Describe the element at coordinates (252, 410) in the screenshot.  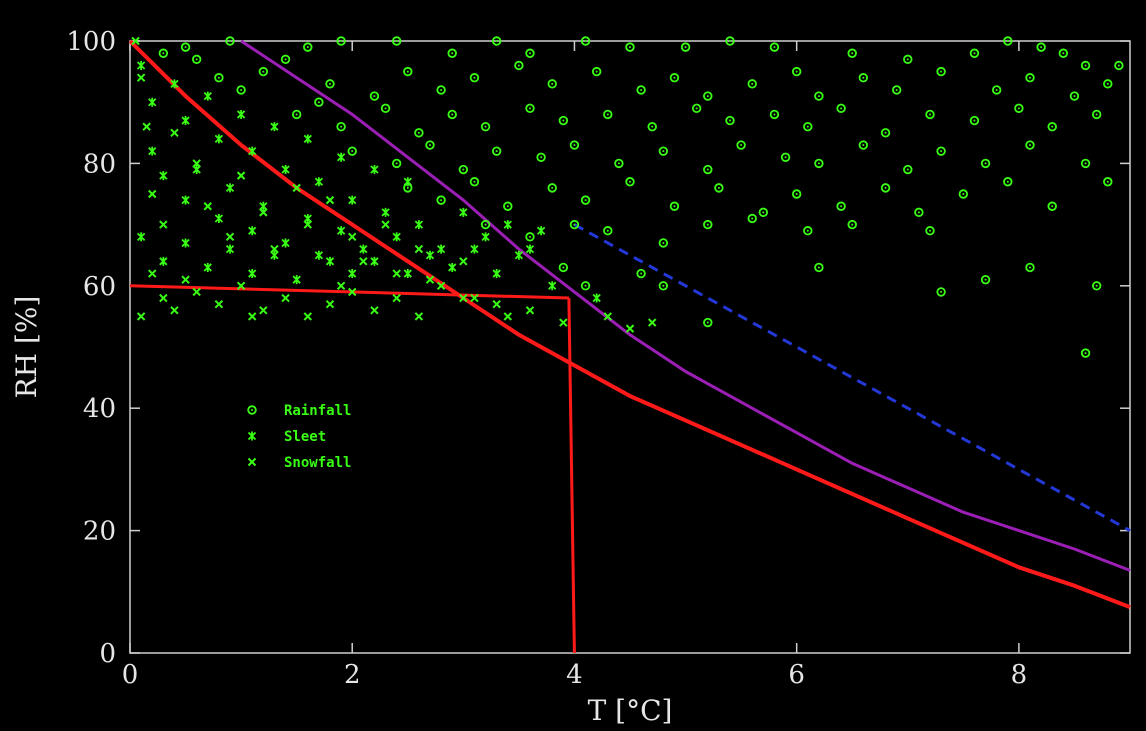
I see `legend-marker-rainfall` at that location.